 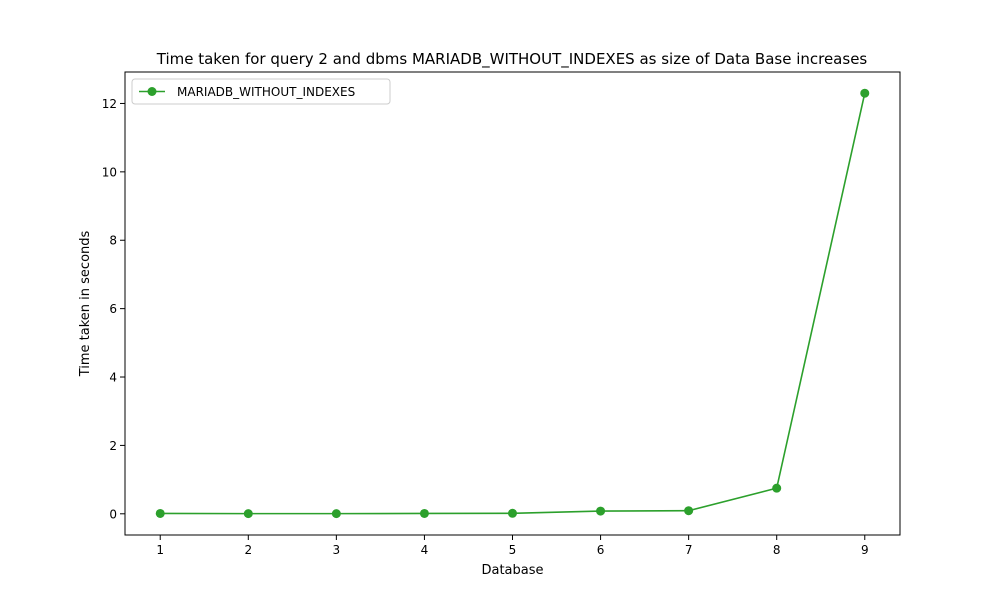 What do you see at coordinates (109, 172) in the screenshot?
I see `y-tick-label: 10` at bounding box center [109, 172].